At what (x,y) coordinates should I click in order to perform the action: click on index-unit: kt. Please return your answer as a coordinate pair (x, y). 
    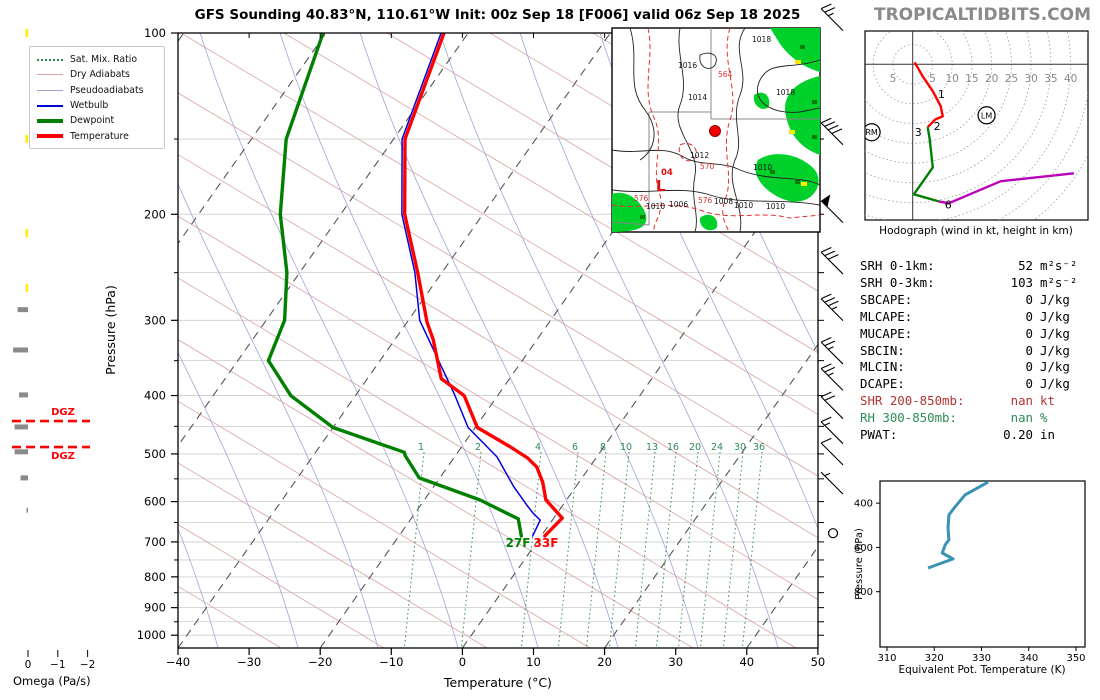
    Looking at the image, I should click on (1047, 401).